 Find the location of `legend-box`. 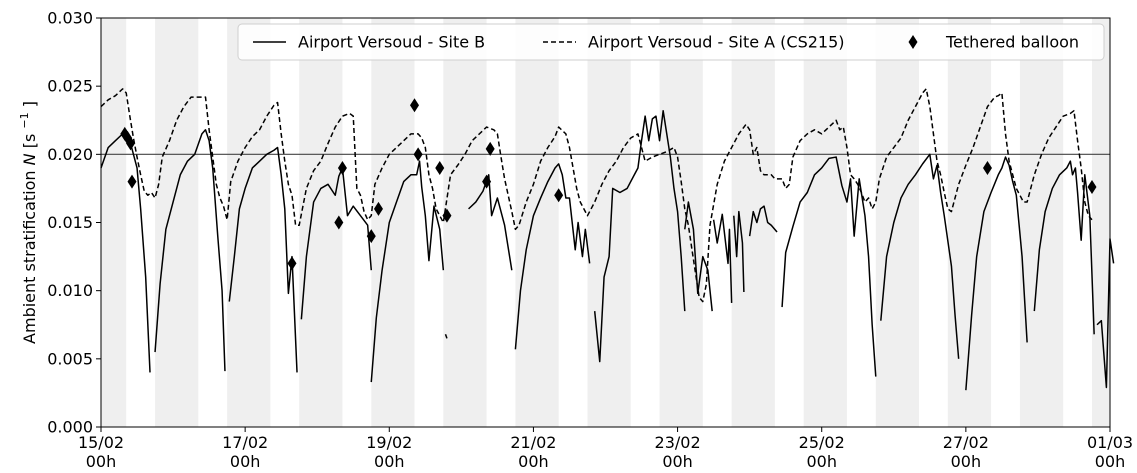

legend-box is located at coordinates (671, 42).